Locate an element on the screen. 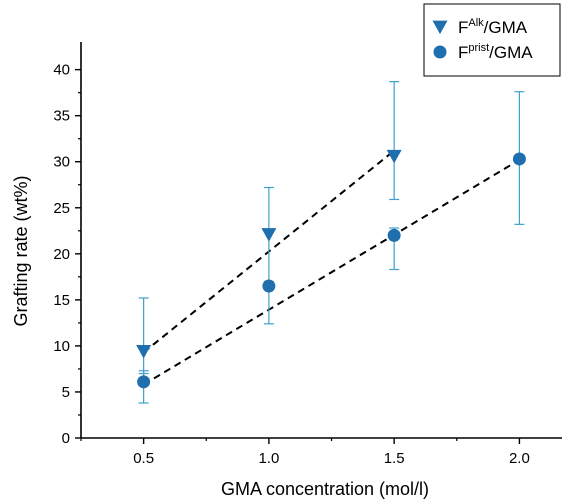 The image size is (562, 501). legend-frame is located at coordinates (492, 40).